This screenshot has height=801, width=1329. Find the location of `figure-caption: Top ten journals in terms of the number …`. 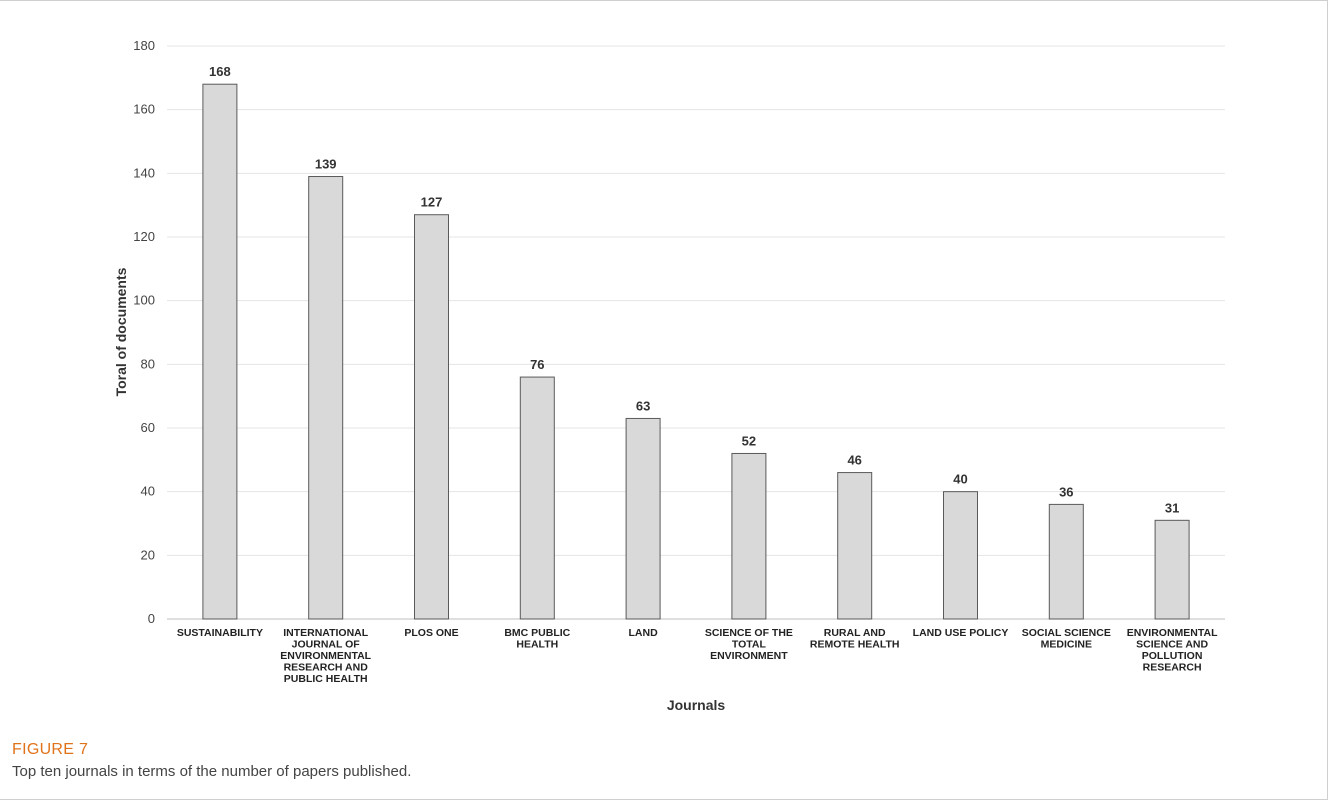

figure-caption: Top ten journals in terms of the number … is located at coordinates (212, 771).